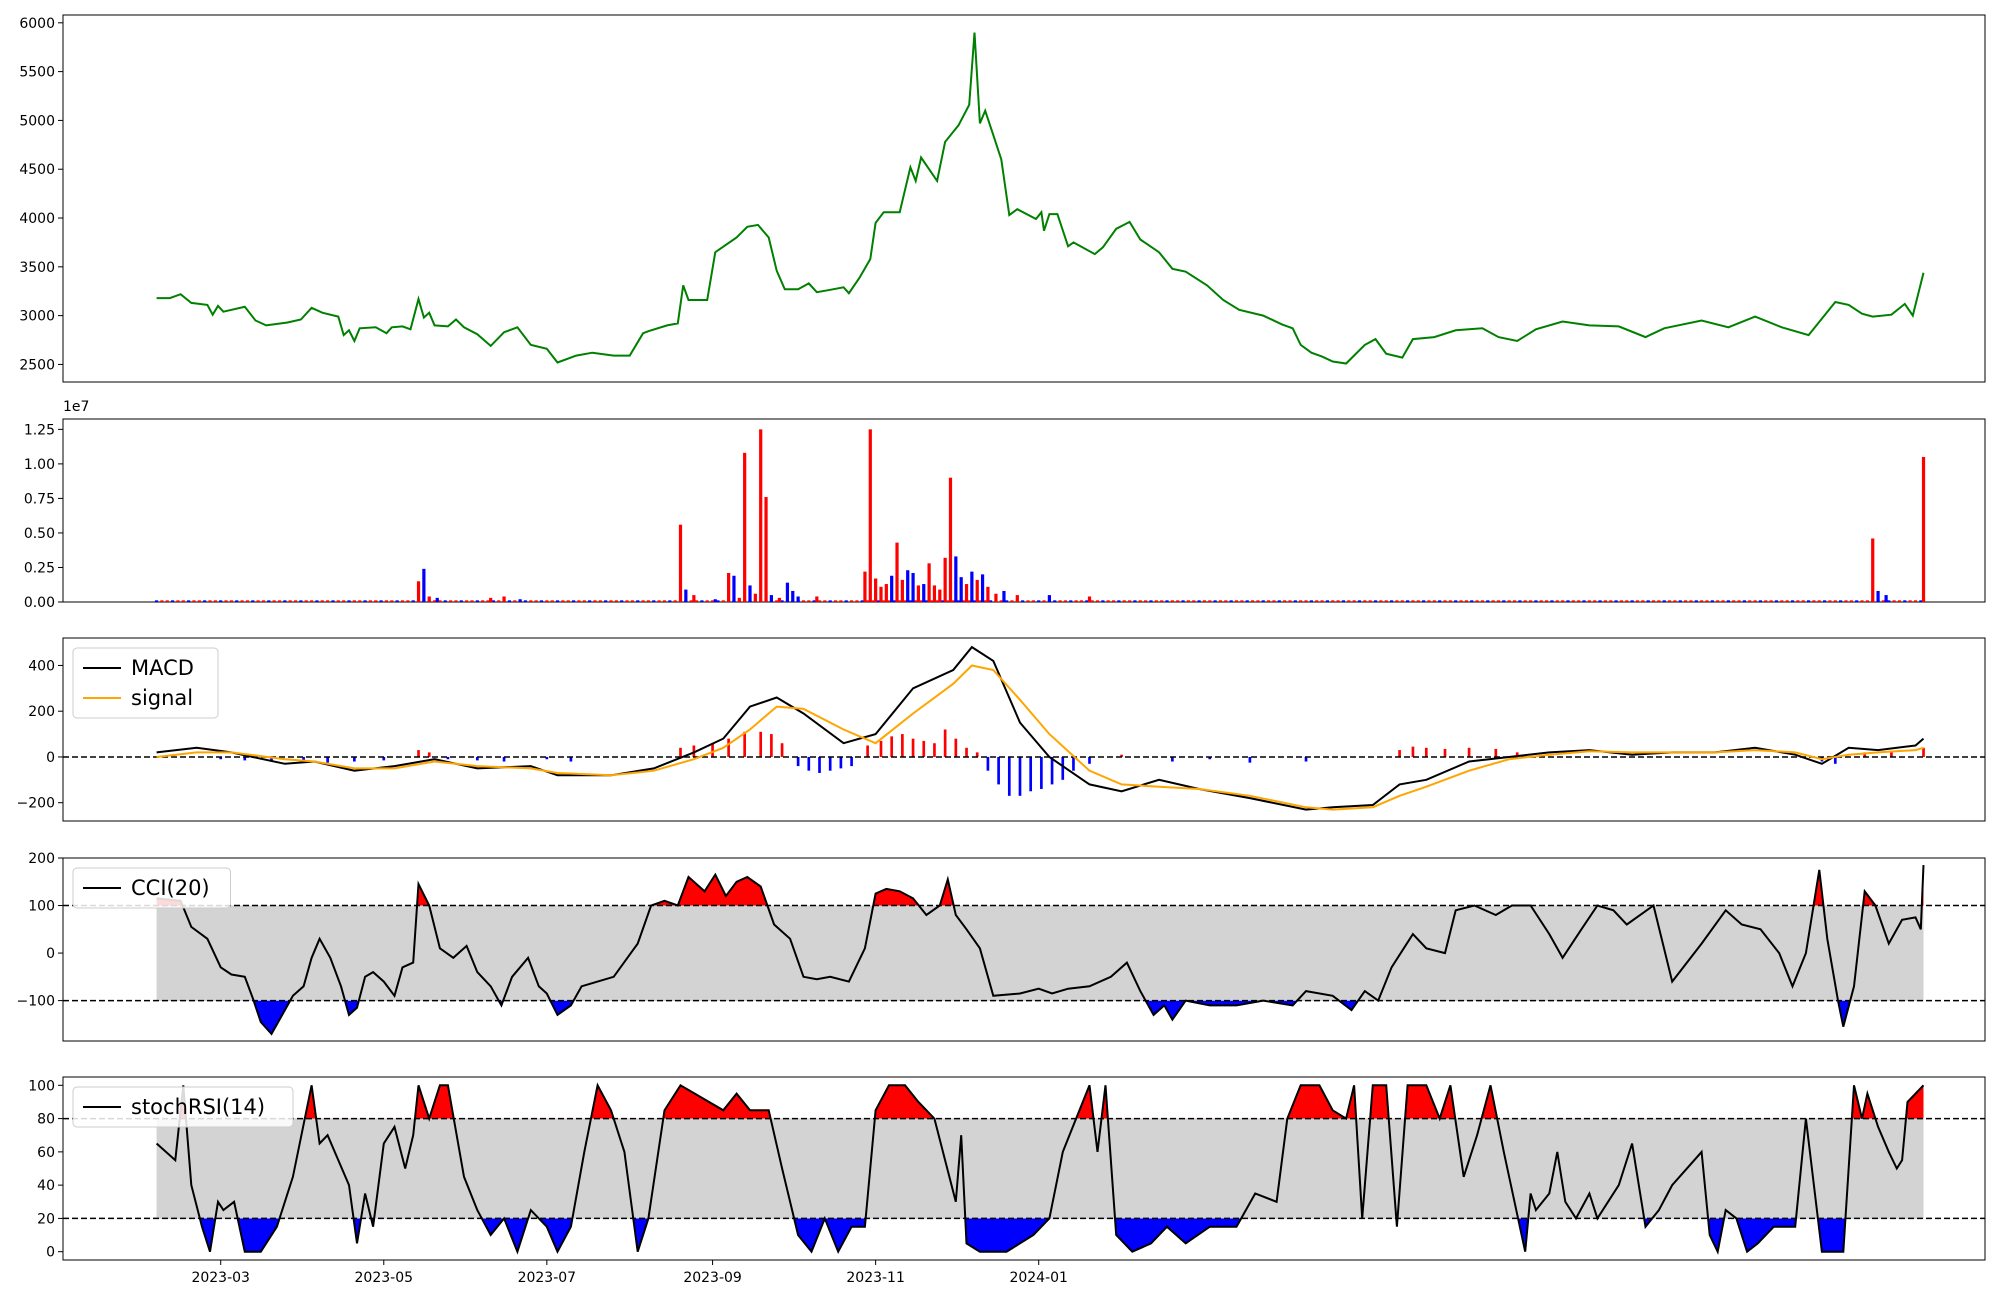 Image resolution: width=2000 pixels, height=1300 pixels. What do you see at coordinates (37, 73) in the screenshot?
I see `y-tick-label: 5500` at bounding box center [37, 73].